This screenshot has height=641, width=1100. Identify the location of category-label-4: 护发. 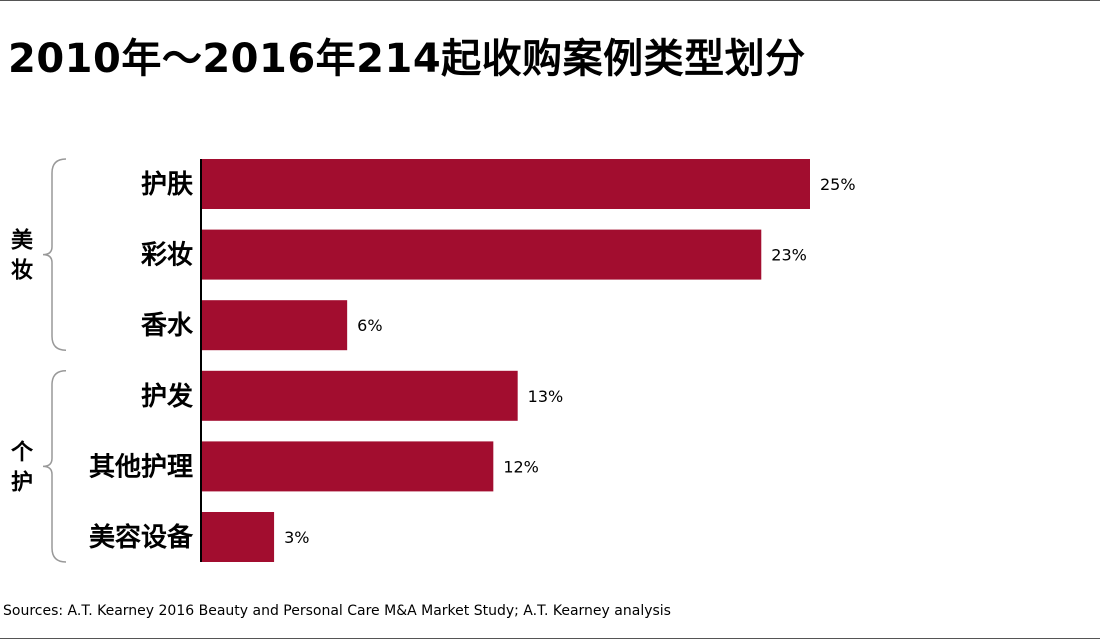
(167, 396).